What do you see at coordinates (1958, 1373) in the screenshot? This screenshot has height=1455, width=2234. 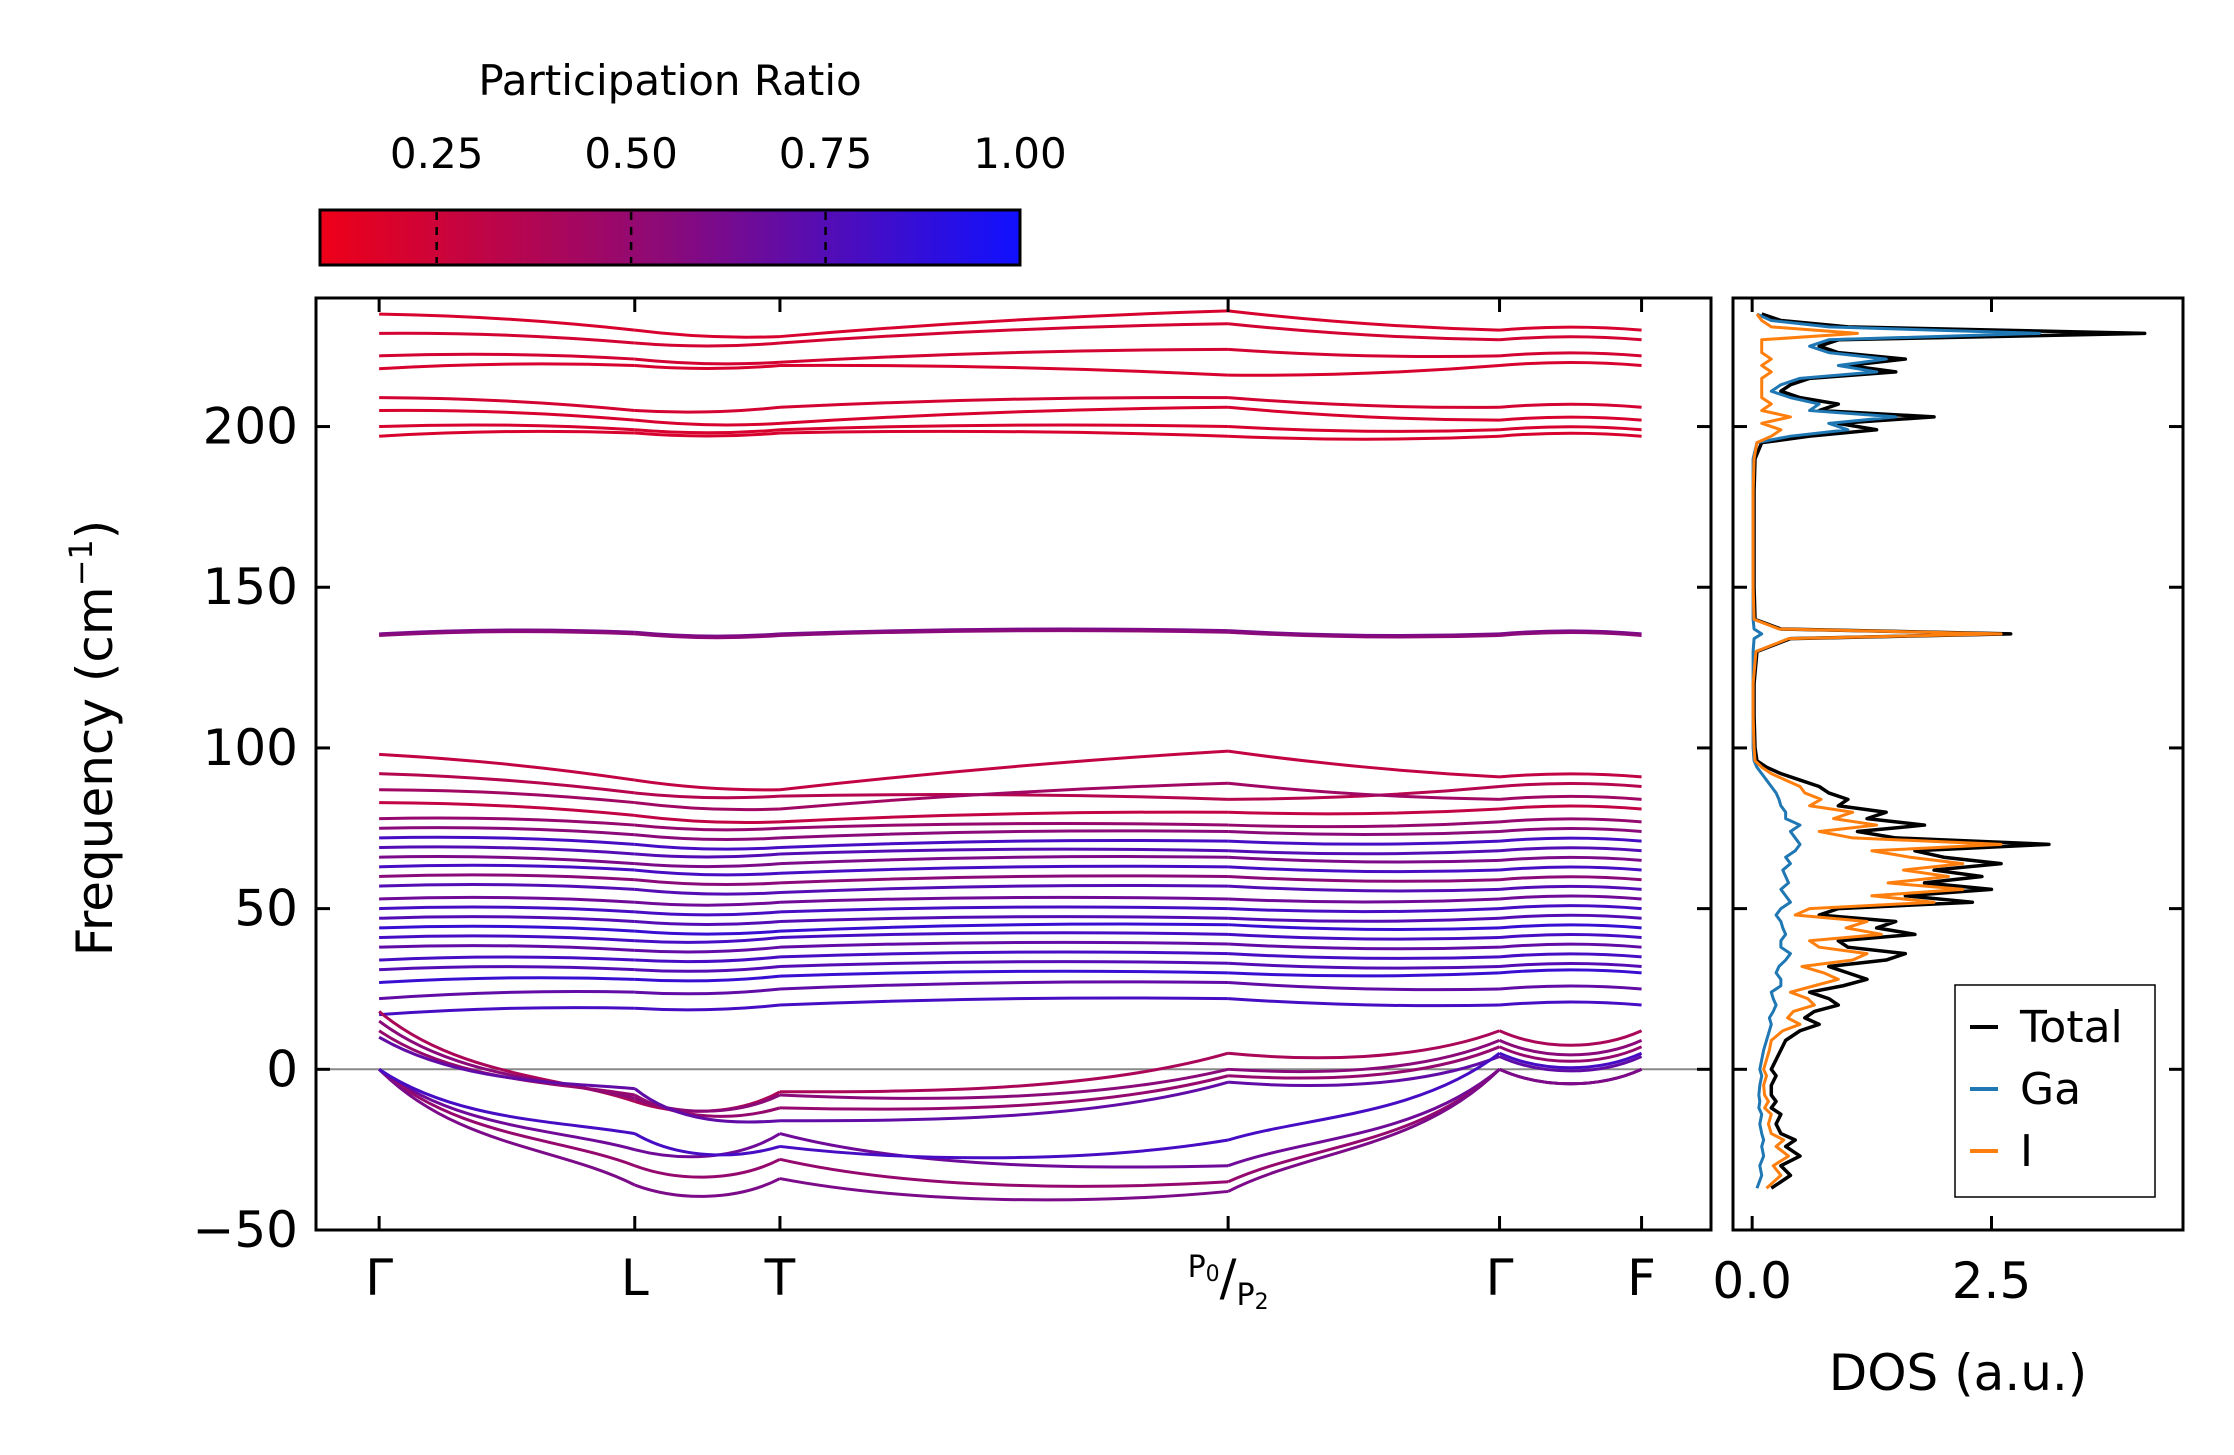 I see `dos-x-axis-label: DOS (a.u.)` at bounding box center [1958, 1373].